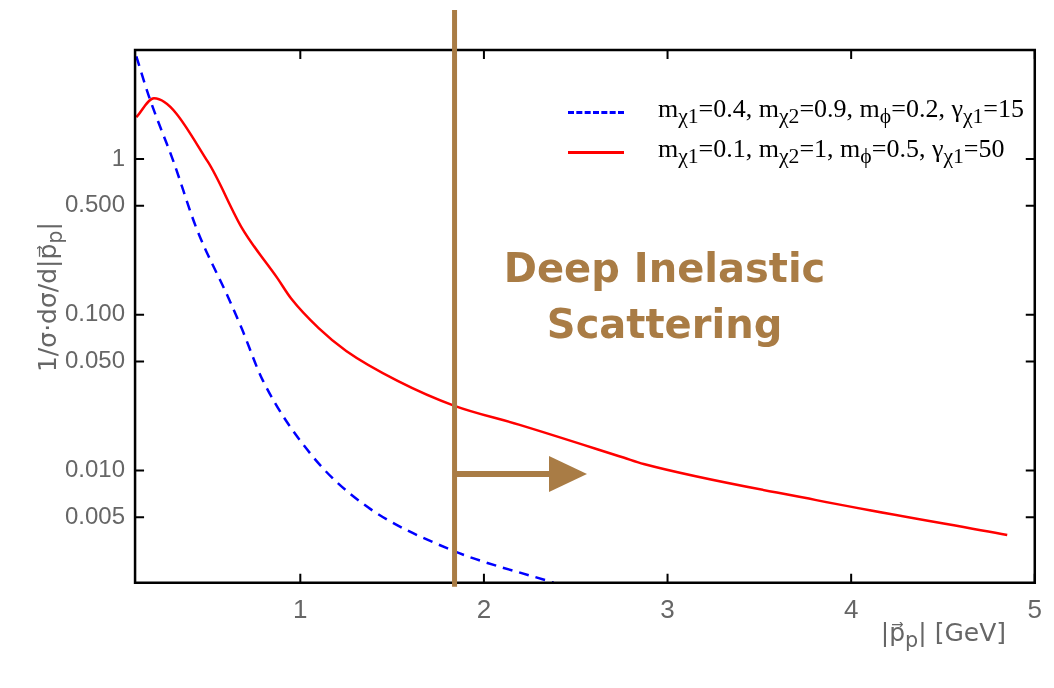  Describe the element at coordinates (95, 313) in the screenshot. I see `y-tick-label: 0.100` at that location.